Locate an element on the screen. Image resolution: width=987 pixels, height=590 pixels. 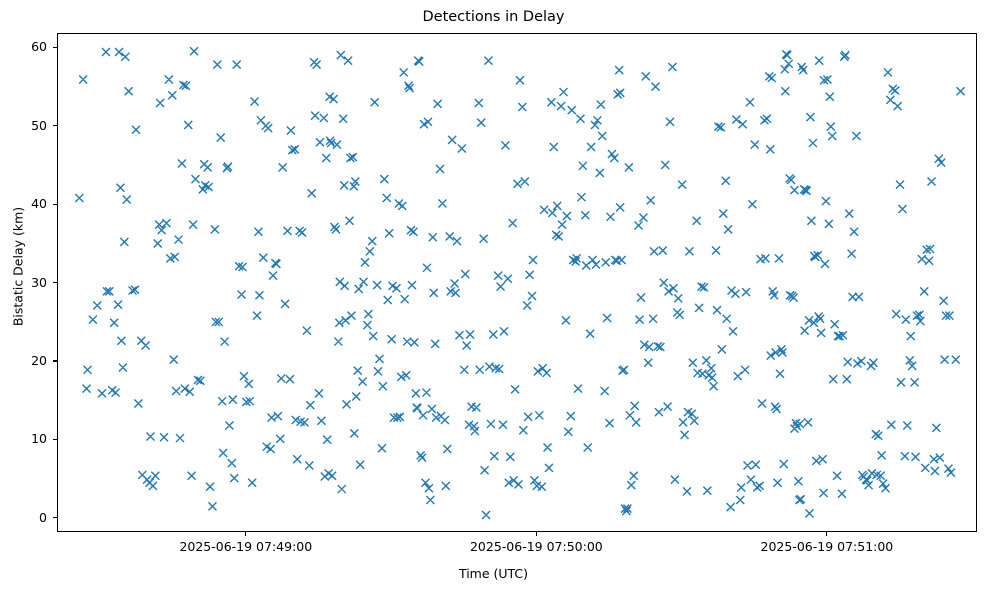
x-axis-label: Time (UTC) is located at coordinates (493, 573).